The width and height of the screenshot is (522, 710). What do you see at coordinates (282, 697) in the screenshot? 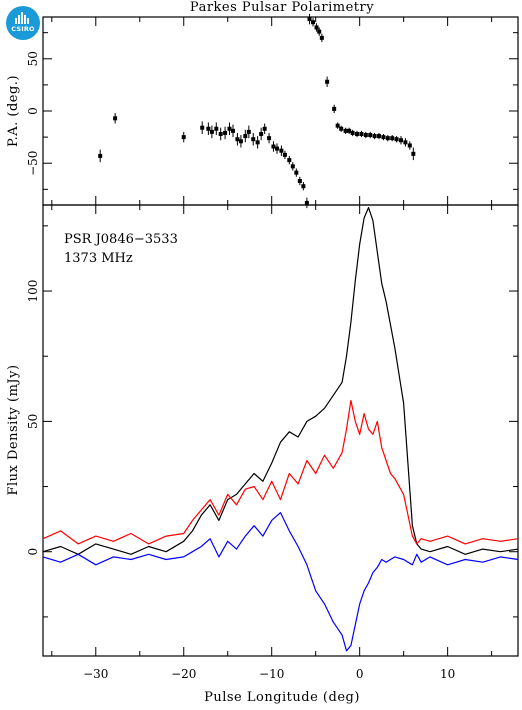
I see `flux-x-axis-label: Pulse Longitude (deg)` at bounding box center [282, 697].